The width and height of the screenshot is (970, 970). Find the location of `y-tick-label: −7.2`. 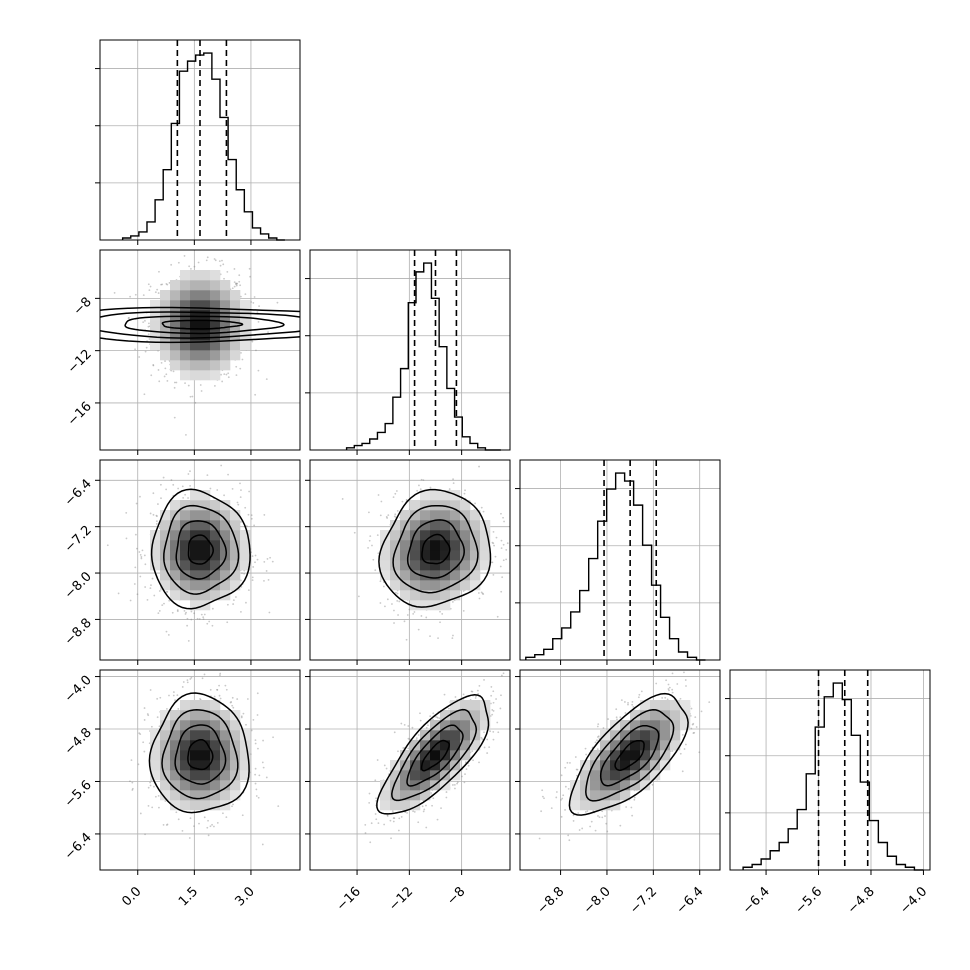

y-tick-label: −7.2 is located at coordinates (78, 539).